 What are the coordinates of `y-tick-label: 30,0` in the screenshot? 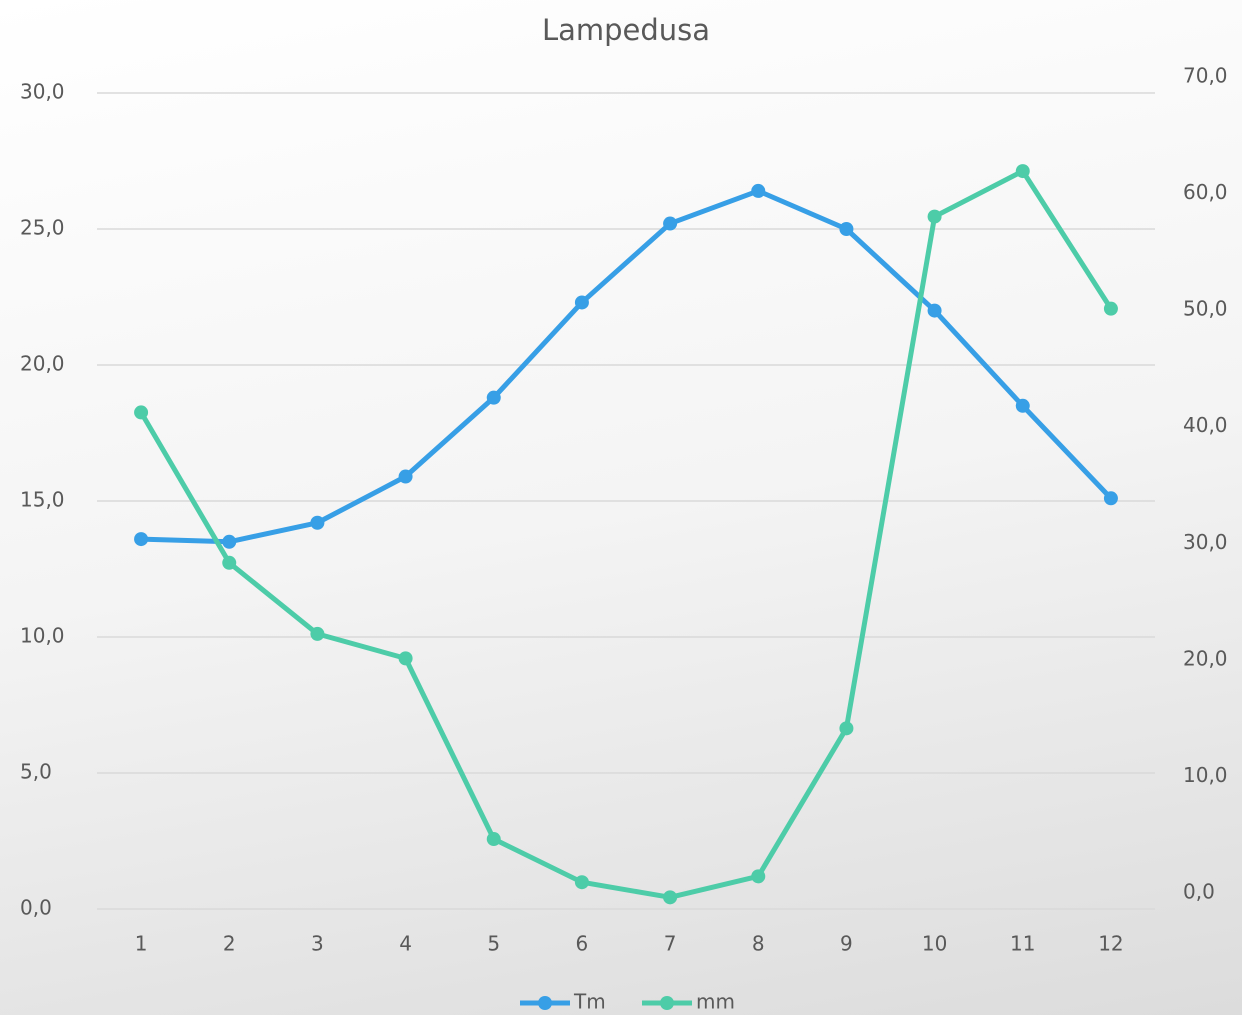 It's located at (42, 92).